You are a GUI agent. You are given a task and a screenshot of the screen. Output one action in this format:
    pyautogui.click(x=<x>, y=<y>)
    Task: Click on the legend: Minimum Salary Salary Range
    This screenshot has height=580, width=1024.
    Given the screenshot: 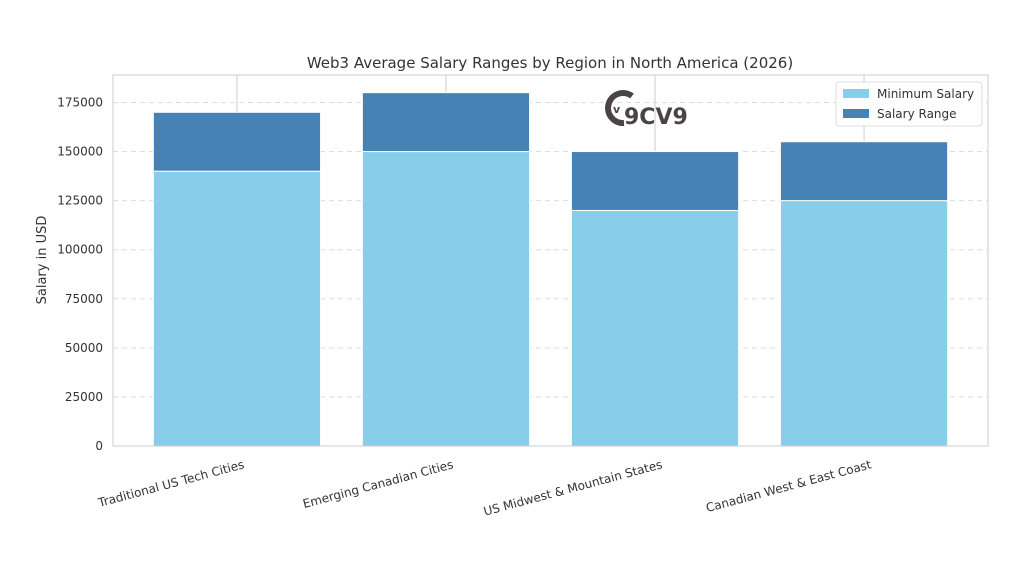 What is the action you would take?
    pyautogui.click(x=909, y=104)
    